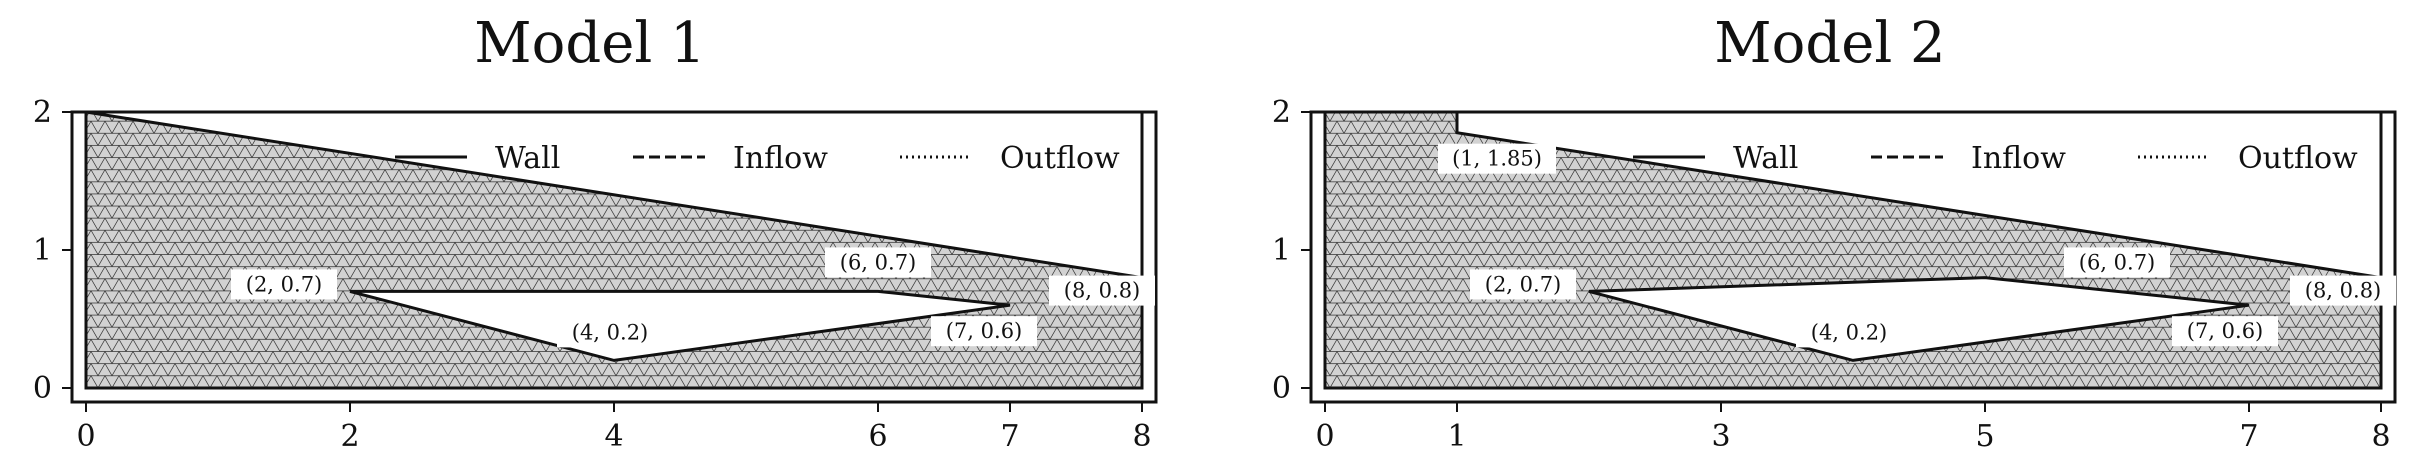 This screenshot has width=2421, height=471. Describe the element at coordinates (1456, 436) in the screenshot. I see `x-tick-label: 1` at that location.